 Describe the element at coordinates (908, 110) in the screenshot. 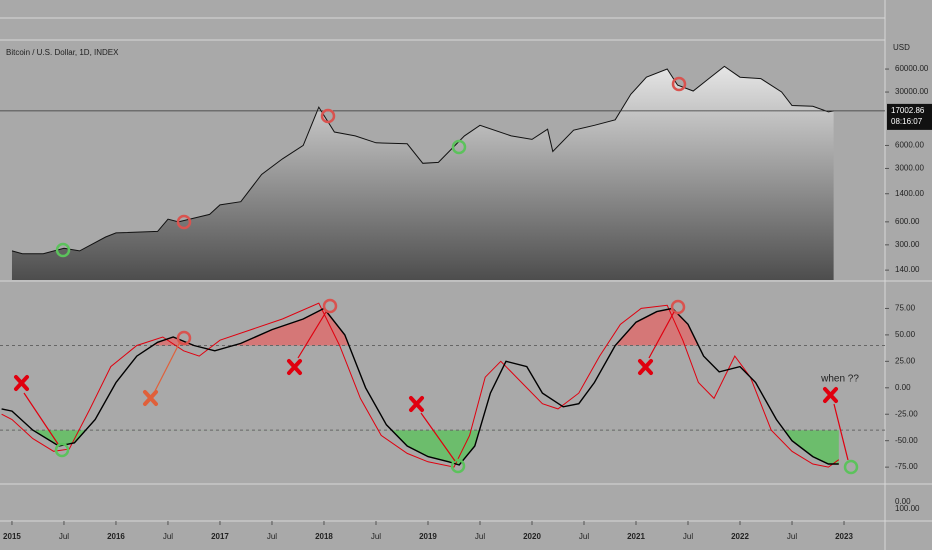

I see `last-price-label: 17002.86` at that location.